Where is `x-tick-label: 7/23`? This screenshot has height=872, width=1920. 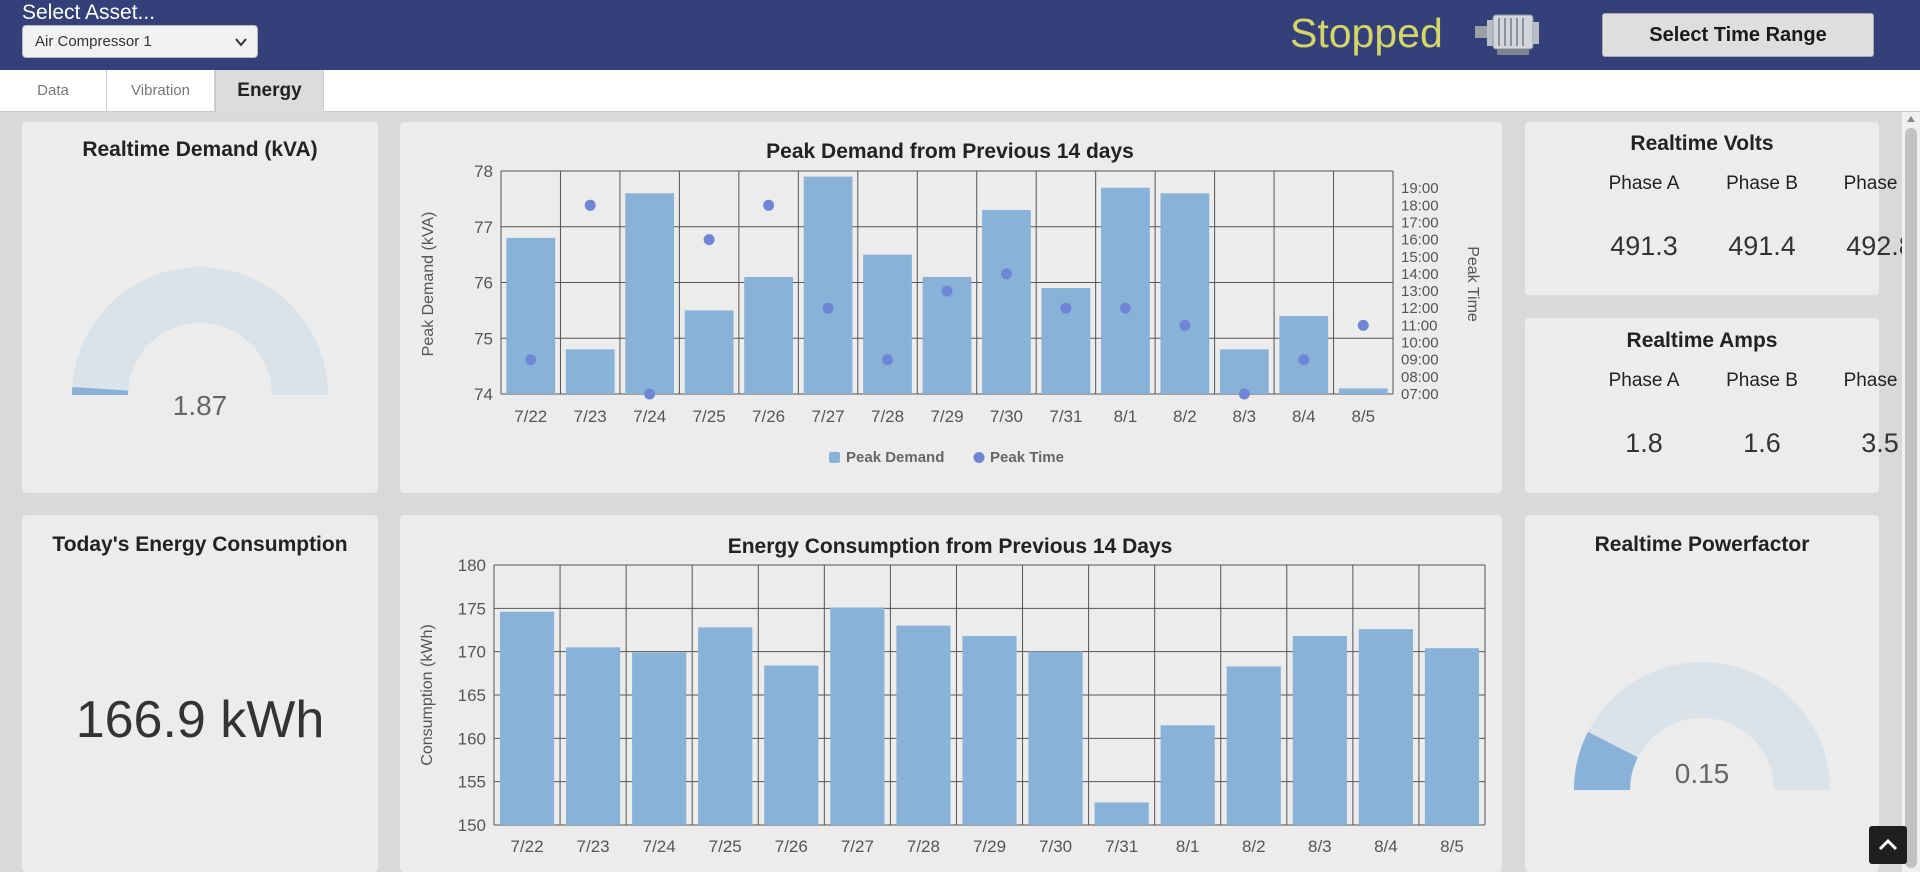
x-tick-label: 7/23 is located at coordinates (593, 846).